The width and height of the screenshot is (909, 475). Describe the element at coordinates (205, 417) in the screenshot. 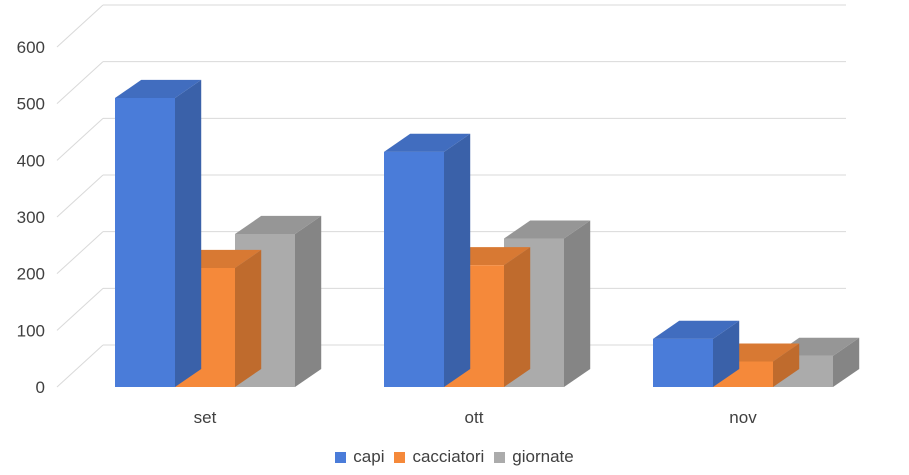

I see `x-category-label: set` at that location.